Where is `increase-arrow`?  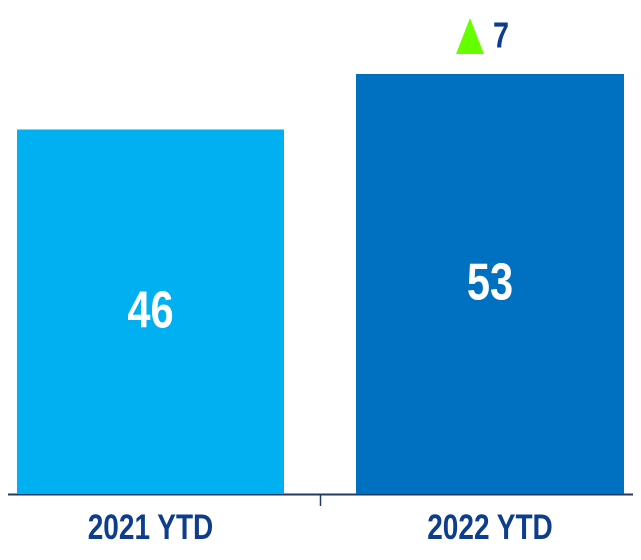 increase-arrow is located at coordinates (470, 36).